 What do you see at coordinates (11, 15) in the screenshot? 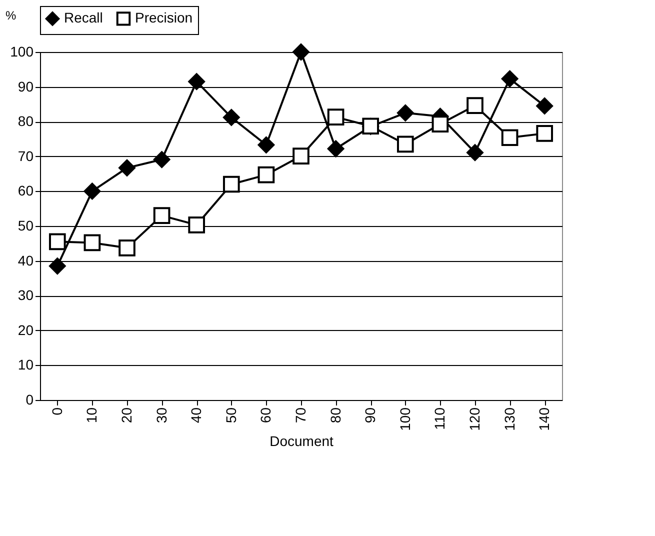
I see `y-axis-title: %` at bounding box center [11, 15].